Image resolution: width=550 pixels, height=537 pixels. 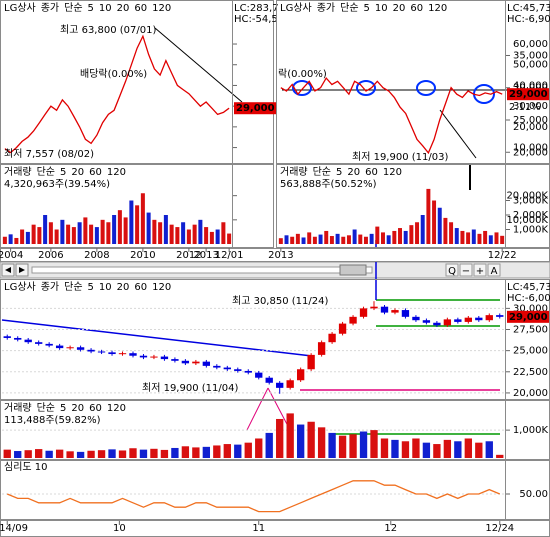 What do you see at coordinates (8, 270) in the screenshot?
I see `scroll-left` at bounding box center [8, 270].